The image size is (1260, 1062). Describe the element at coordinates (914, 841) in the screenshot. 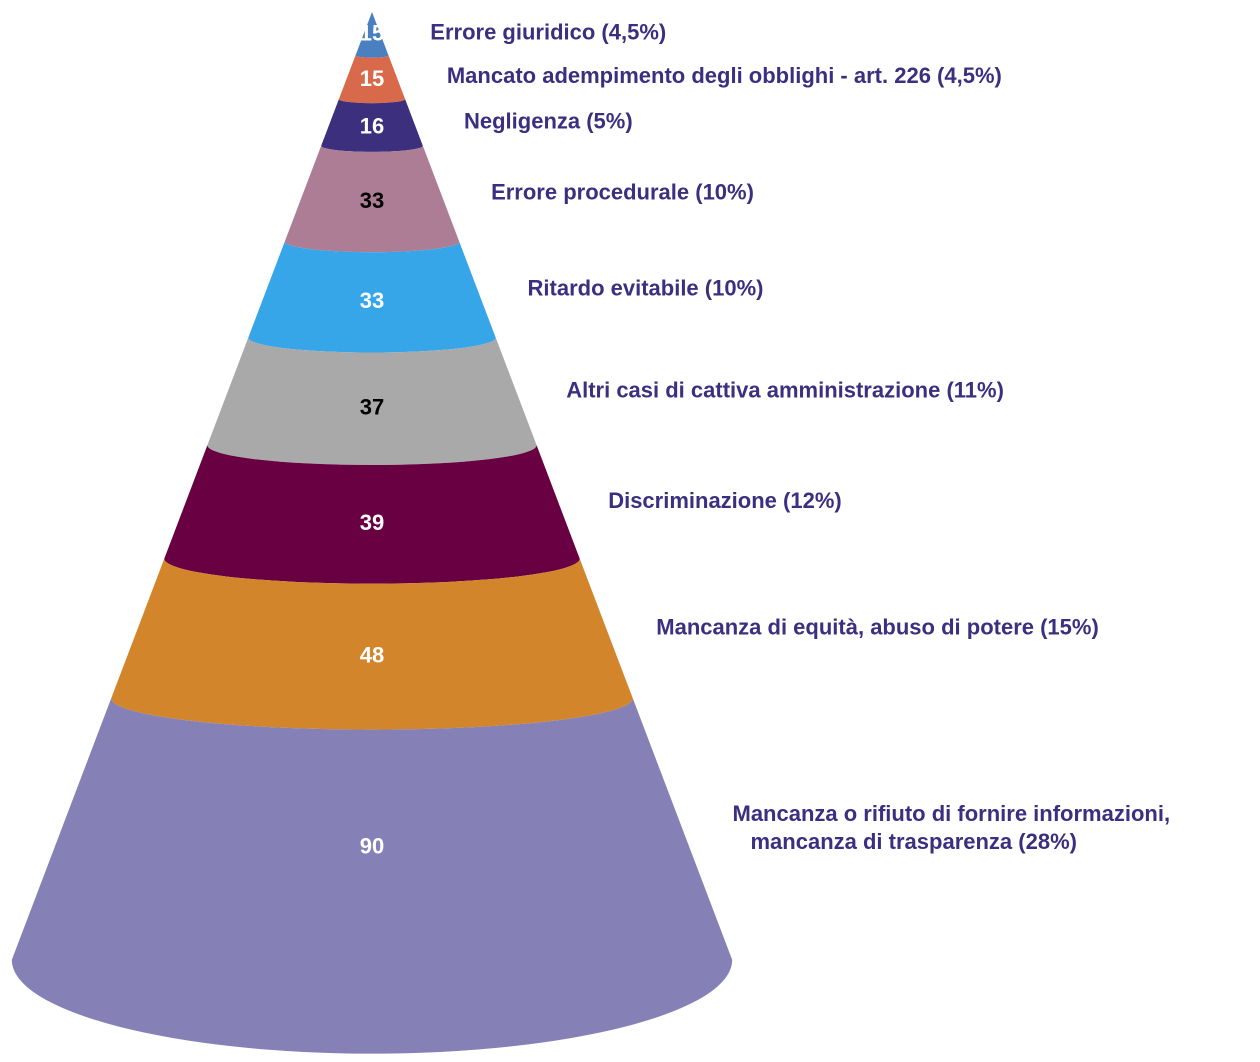

I see `category-label-line: mancanza di trasparenza (28%)` at that location.